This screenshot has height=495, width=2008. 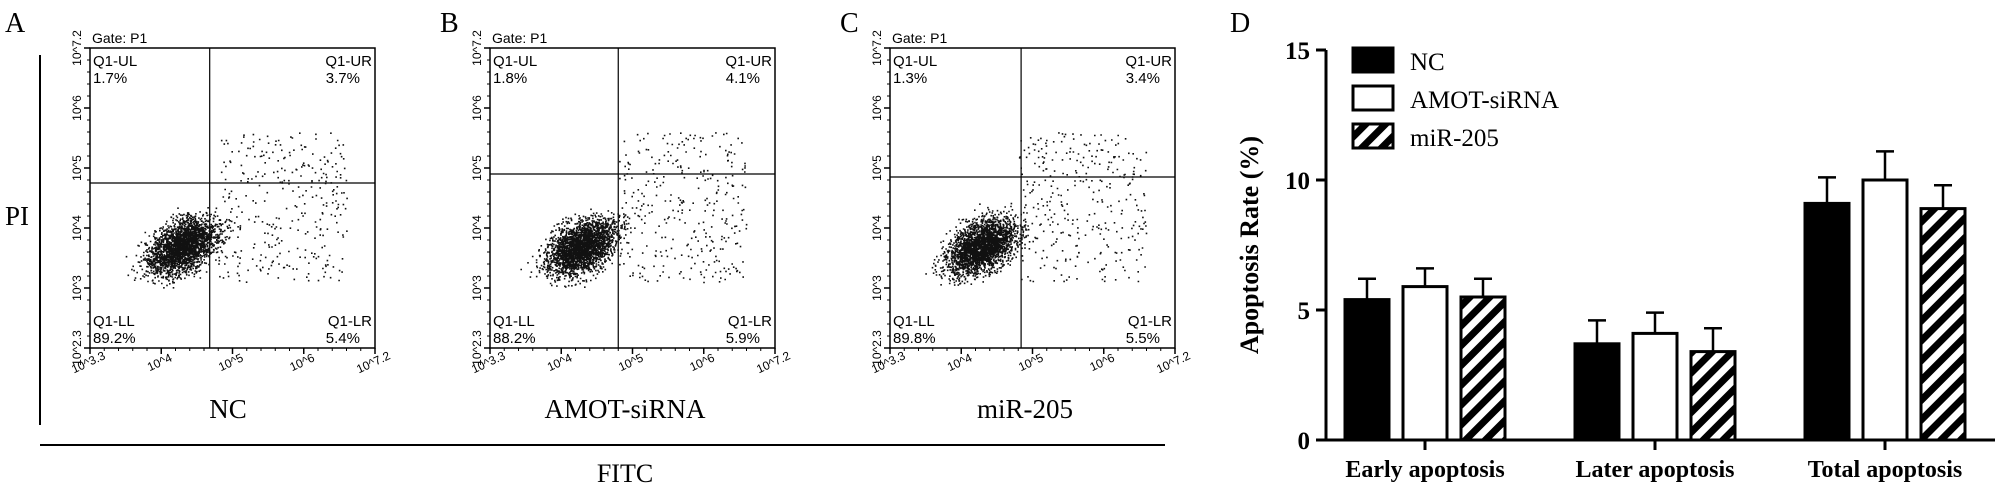 I want to click on bar-category-label: Early apoptosis, so click(x=1424, y=470).